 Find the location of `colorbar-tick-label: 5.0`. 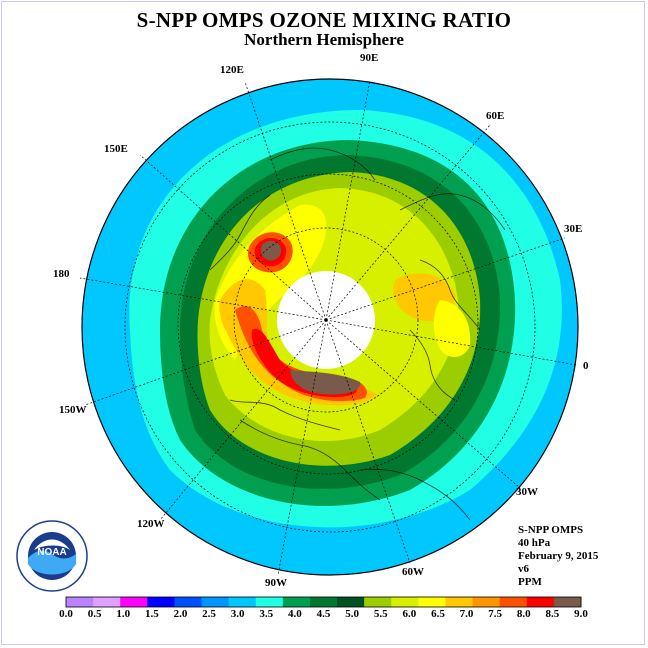

colorbar-tick-label: 5.0 is located at coordinates (352, 614).